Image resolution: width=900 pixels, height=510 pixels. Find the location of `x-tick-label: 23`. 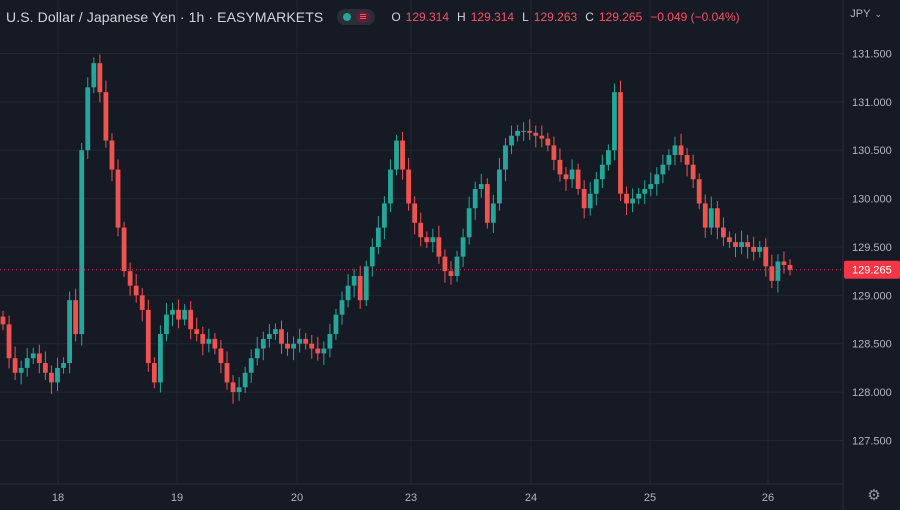

x-tick-label: 23 is located at coordinates (411, 498).